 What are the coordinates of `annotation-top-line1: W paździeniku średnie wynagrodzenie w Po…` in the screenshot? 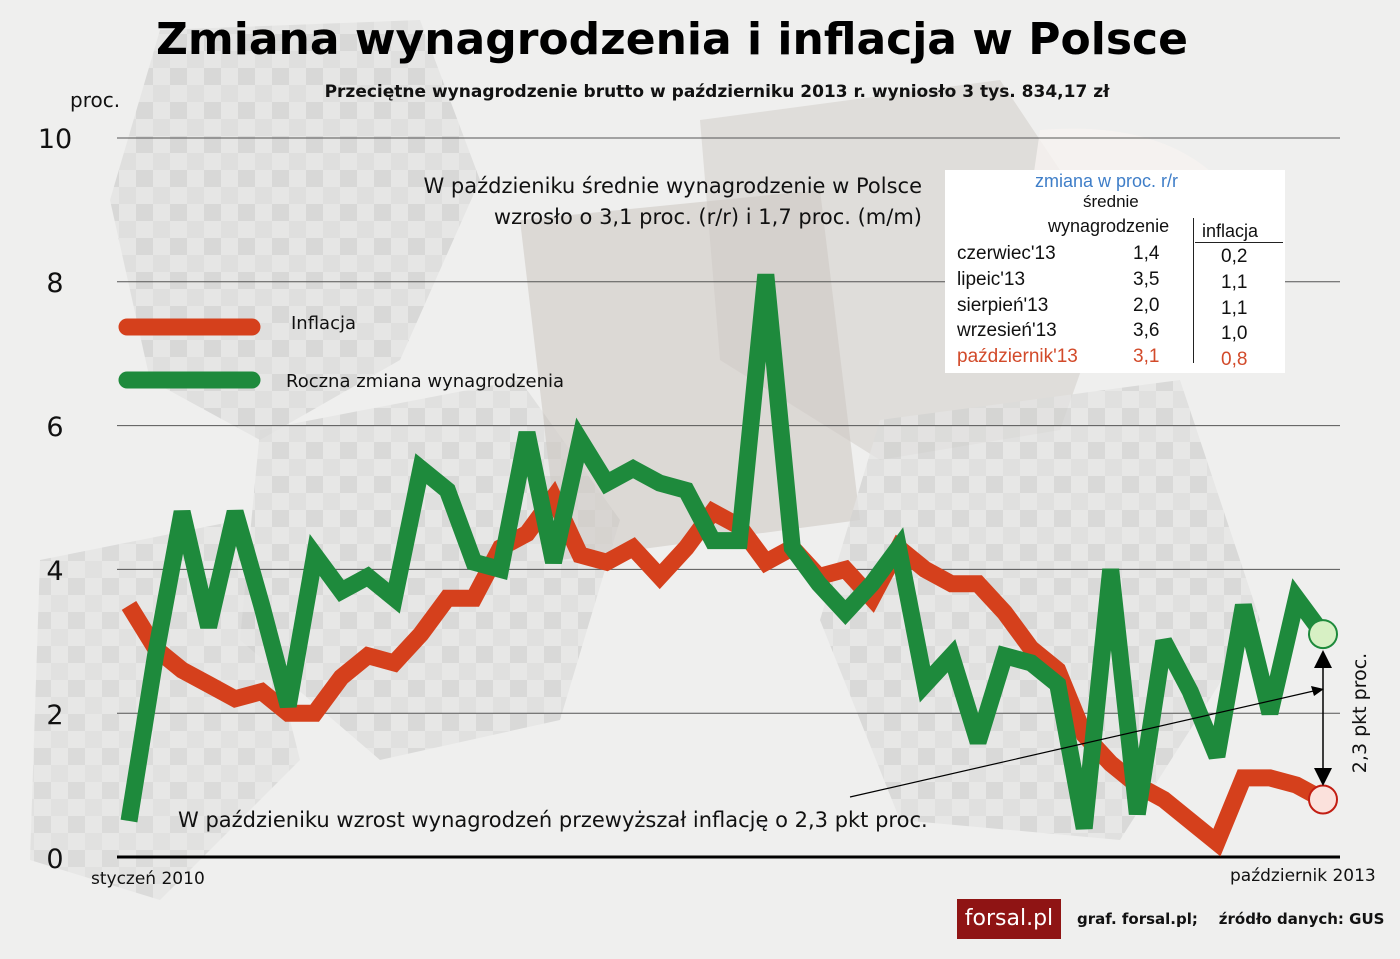 It's located at (672, 186).